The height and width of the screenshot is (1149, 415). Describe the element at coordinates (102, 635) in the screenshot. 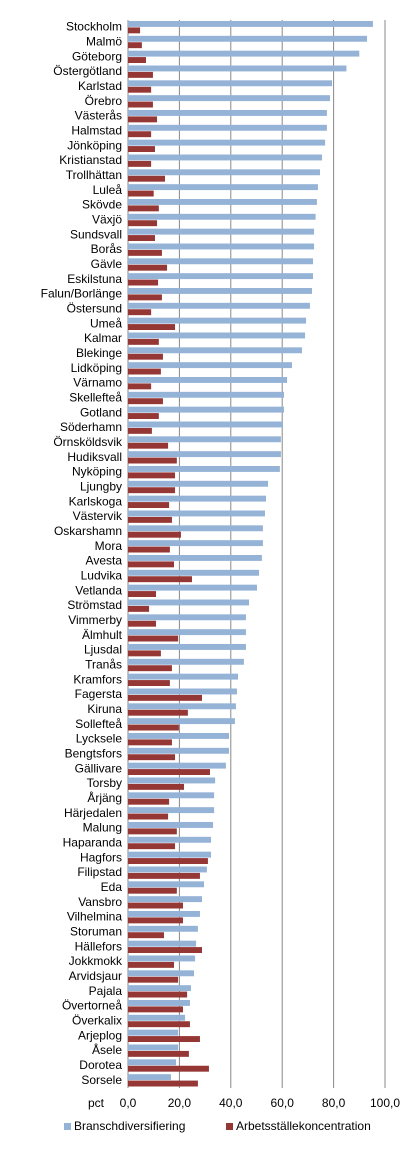

I see `y-tick-label: Älmhult` at that location.